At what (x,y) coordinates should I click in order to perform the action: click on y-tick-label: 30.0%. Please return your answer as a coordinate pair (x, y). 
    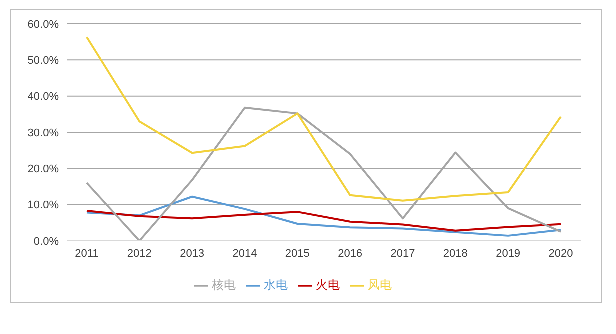
    Looking at the image, I should click on (44, 133).